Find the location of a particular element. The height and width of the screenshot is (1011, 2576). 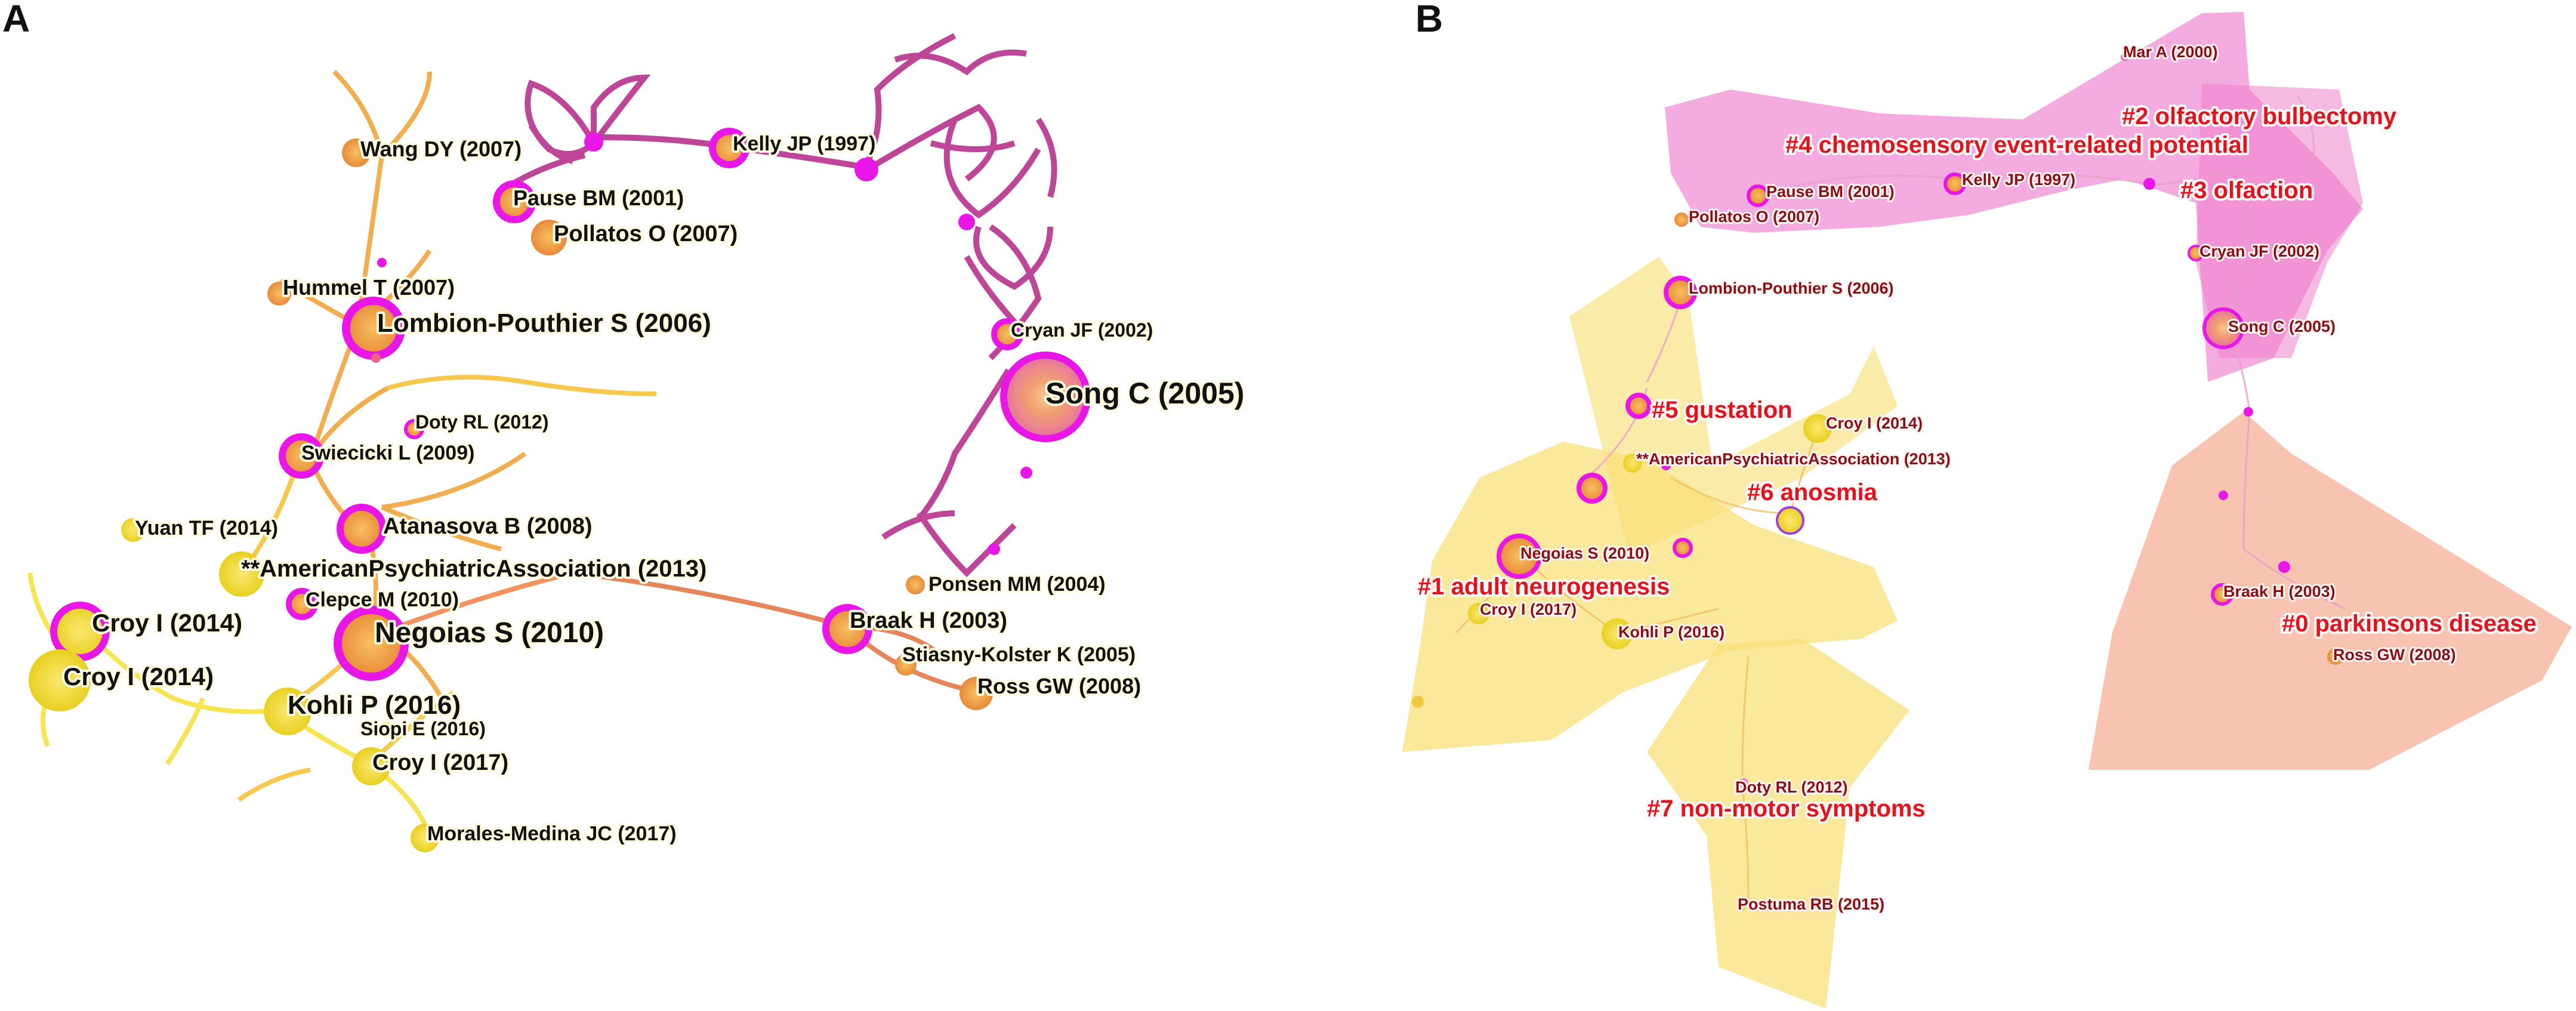

label-b-ross-gw: Ross GW (2008) is located at coordinates (2394, 655).